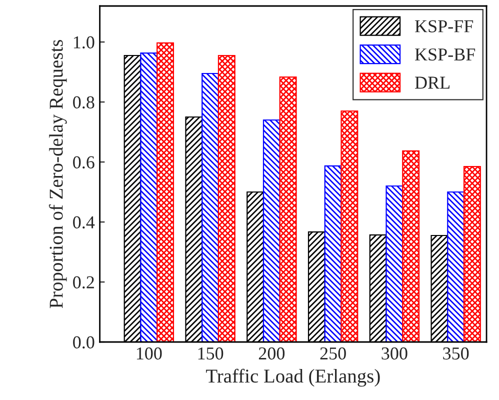  I want to click on y-tick-label: 0.0, so click(83, 342).